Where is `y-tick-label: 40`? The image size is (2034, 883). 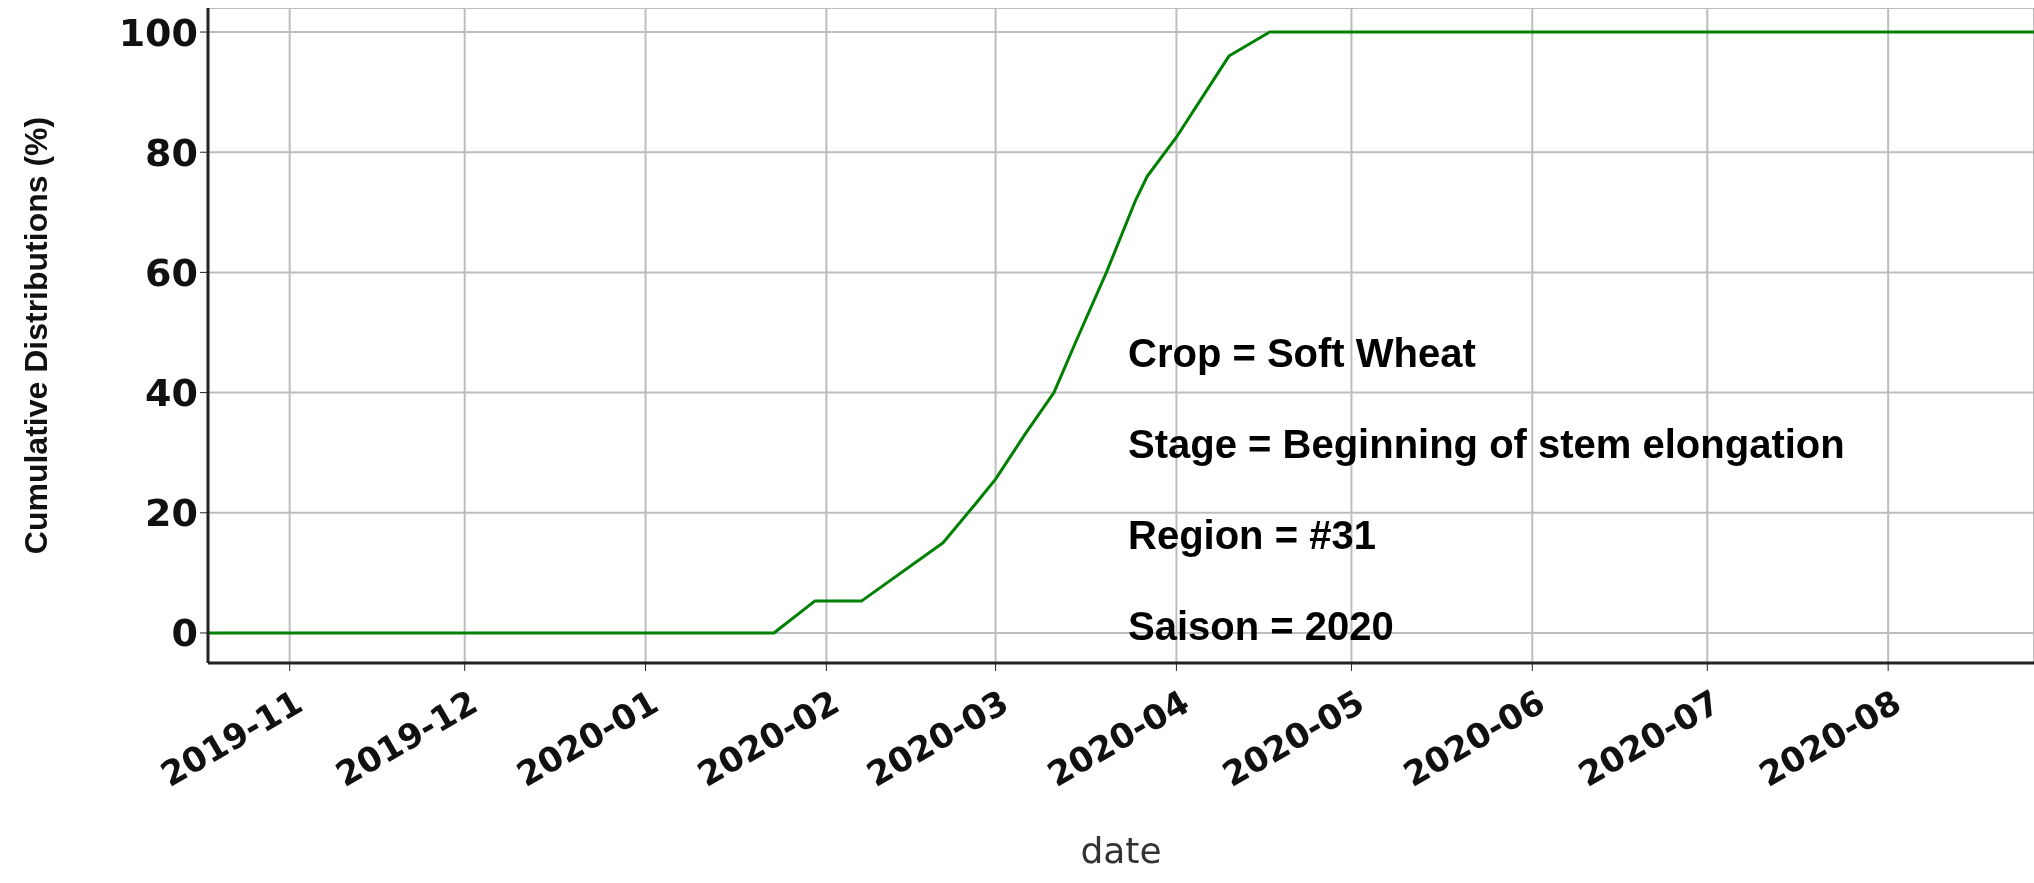 y-tick-label: 40 is located at coordinates (171, 393).